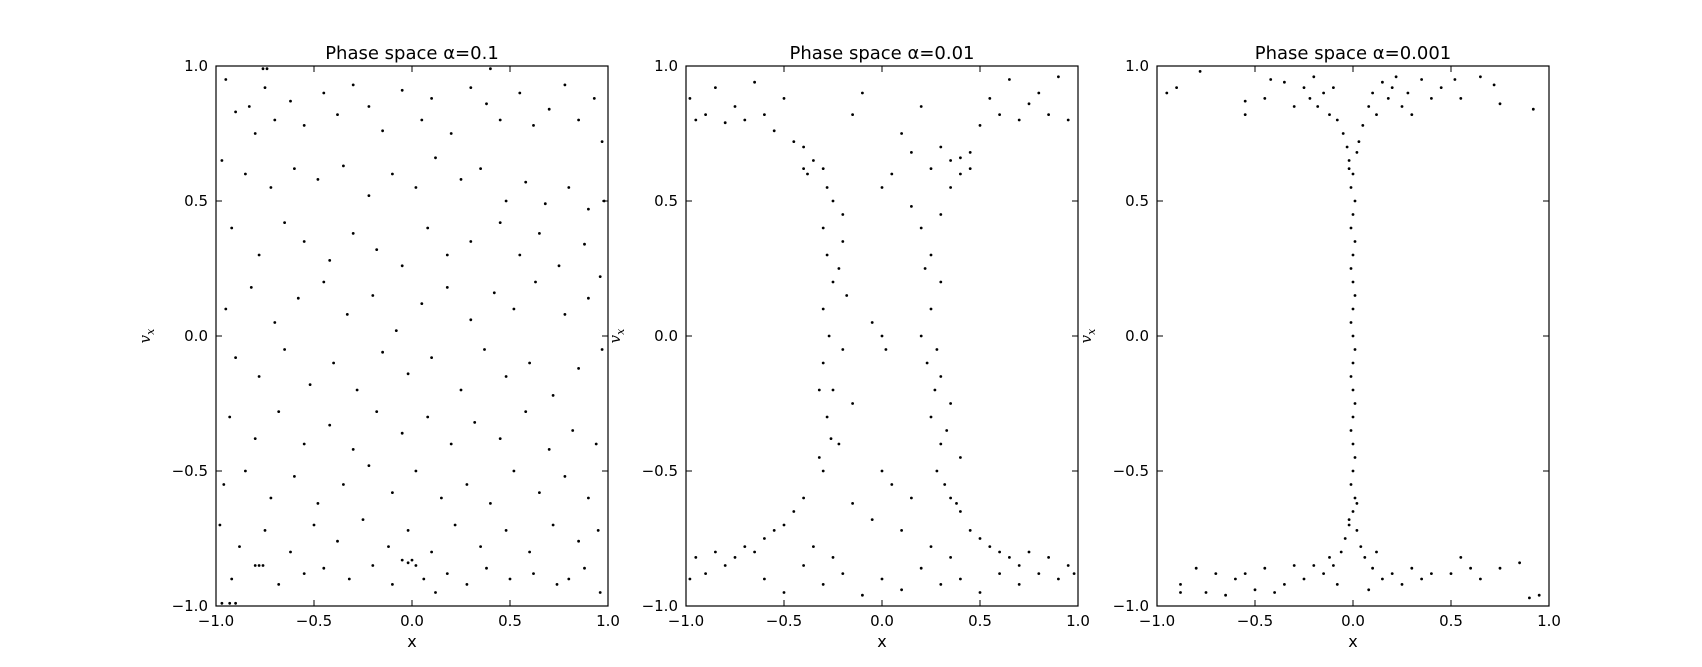 This screenshot has height=667, width=1702. Describe the element at coordinates (150, 331) in the screenshot. I see `y-axis-label-subscript: x` at that location.